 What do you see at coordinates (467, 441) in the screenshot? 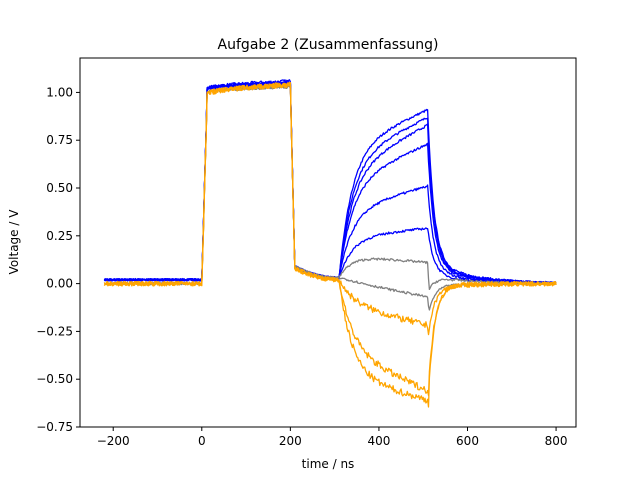
I see `x-tick-label: 600` at bounding box center [467, 441].